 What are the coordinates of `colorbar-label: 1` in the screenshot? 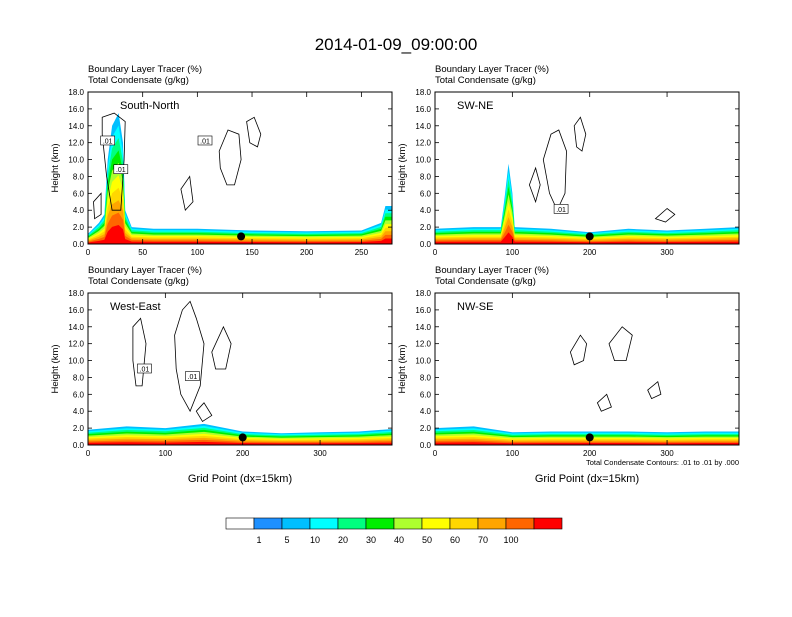 It's located at (258, 540).